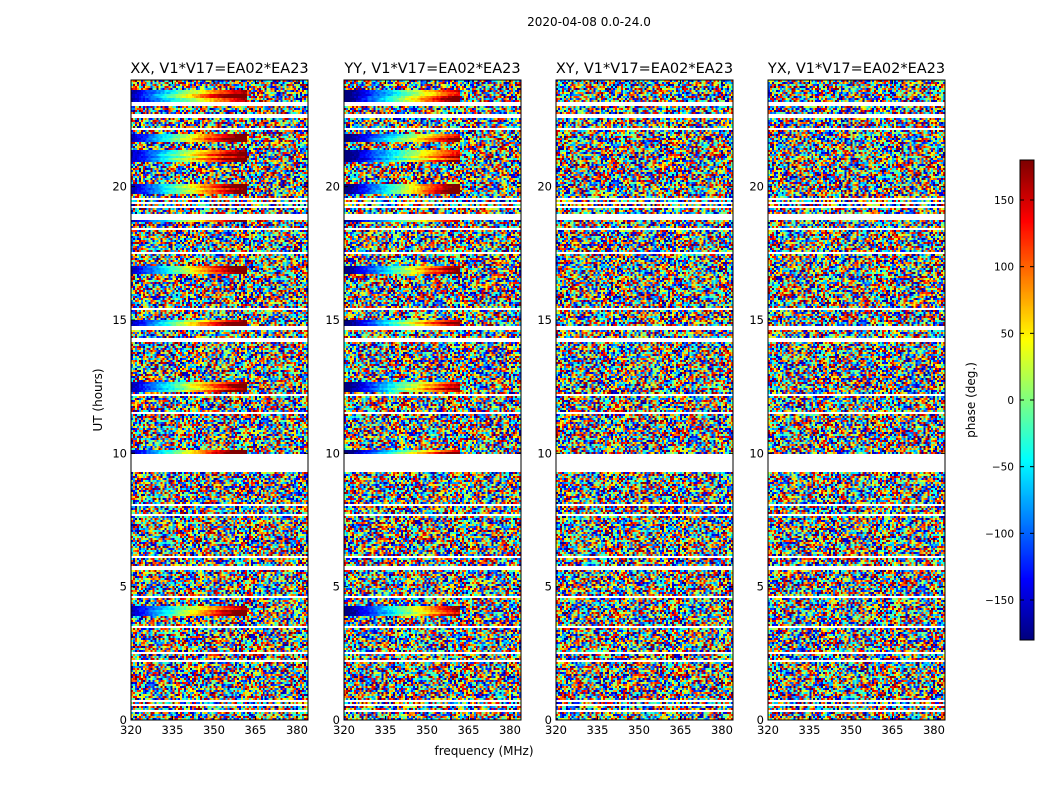 The height and width of the screenshot is (800, 1050). I want to click on y-axis-label: UT (hours), so click(98, 399).